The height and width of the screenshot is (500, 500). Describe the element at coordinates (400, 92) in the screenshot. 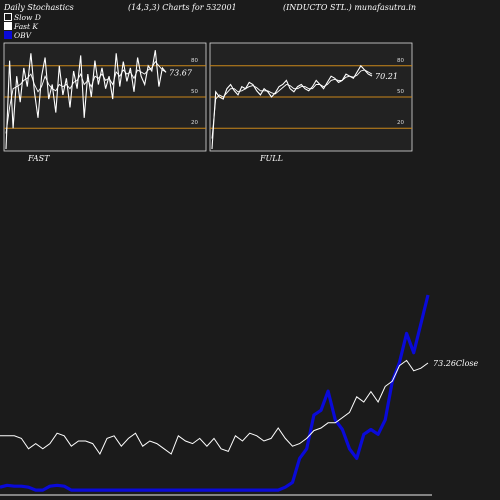

I see `full-level-label-50: 50` at that location.